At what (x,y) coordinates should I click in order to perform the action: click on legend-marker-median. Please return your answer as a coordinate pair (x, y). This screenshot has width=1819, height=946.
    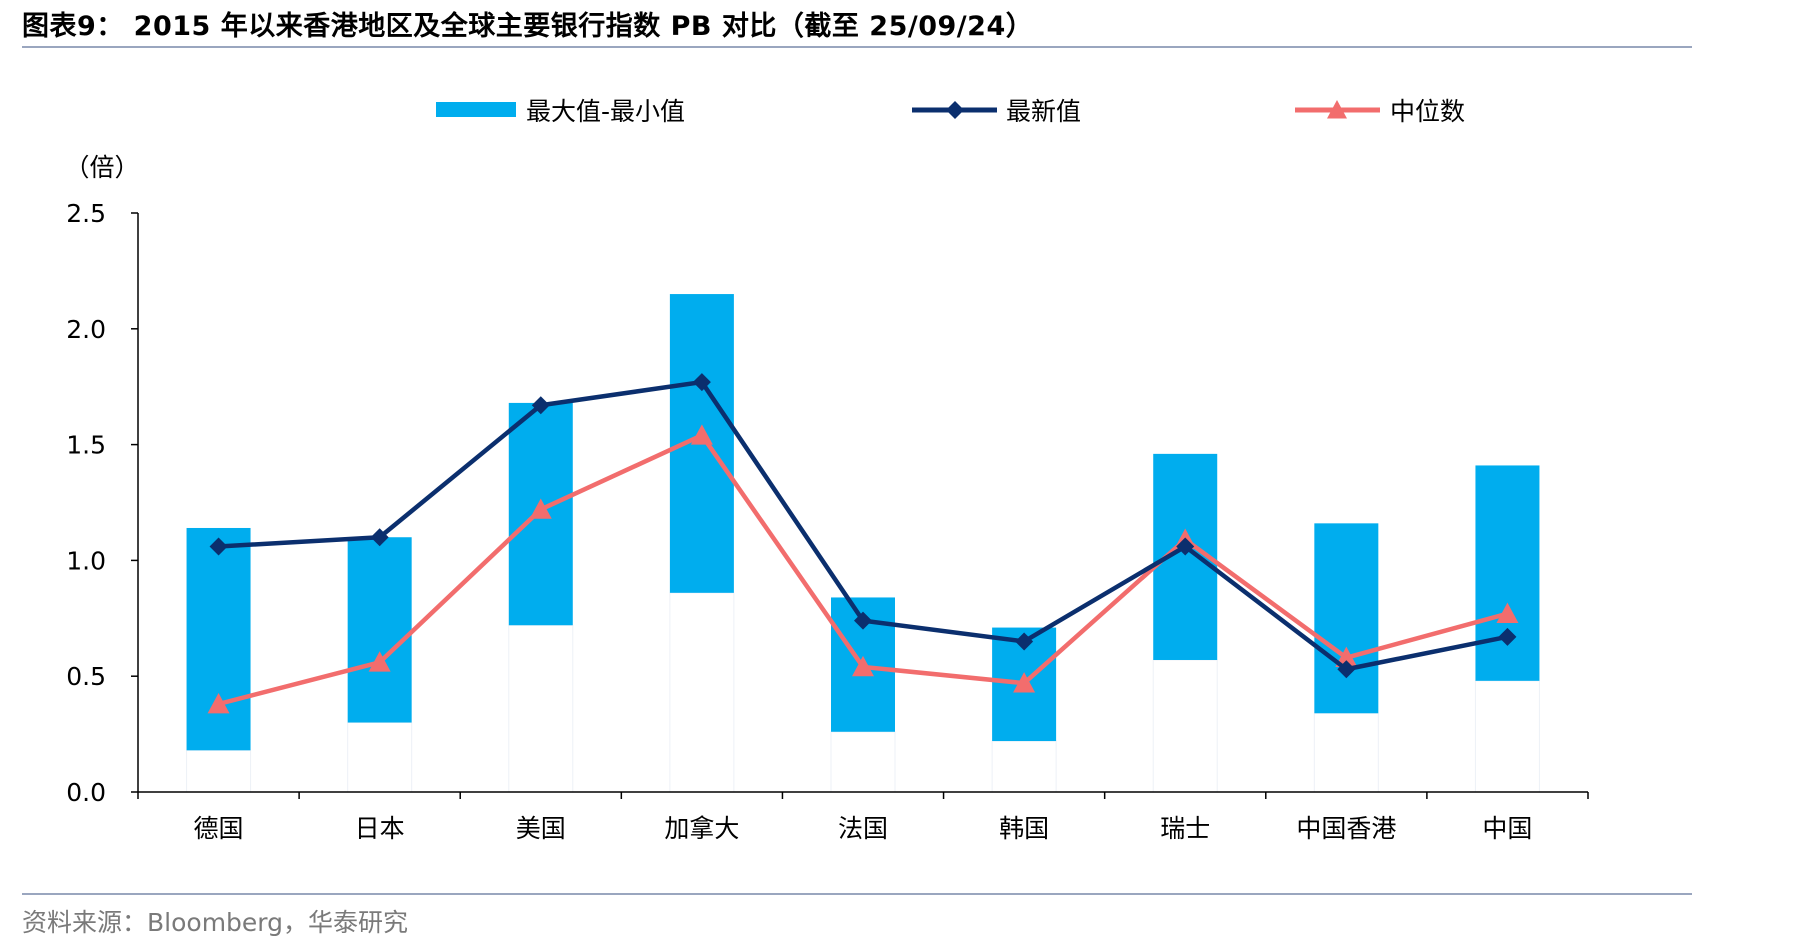
    Looking at the image, I should click on (1337, 109).